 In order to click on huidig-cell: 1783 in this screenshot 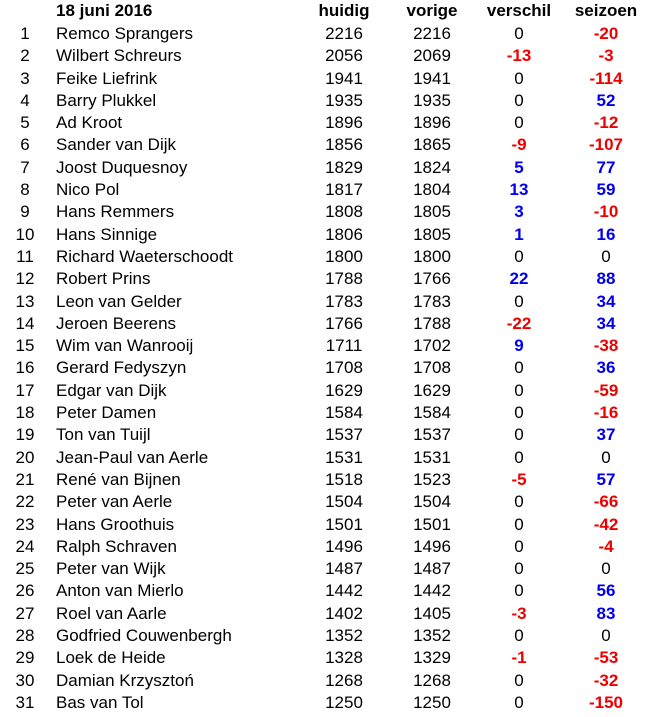, I will do `click(344, 301)`.